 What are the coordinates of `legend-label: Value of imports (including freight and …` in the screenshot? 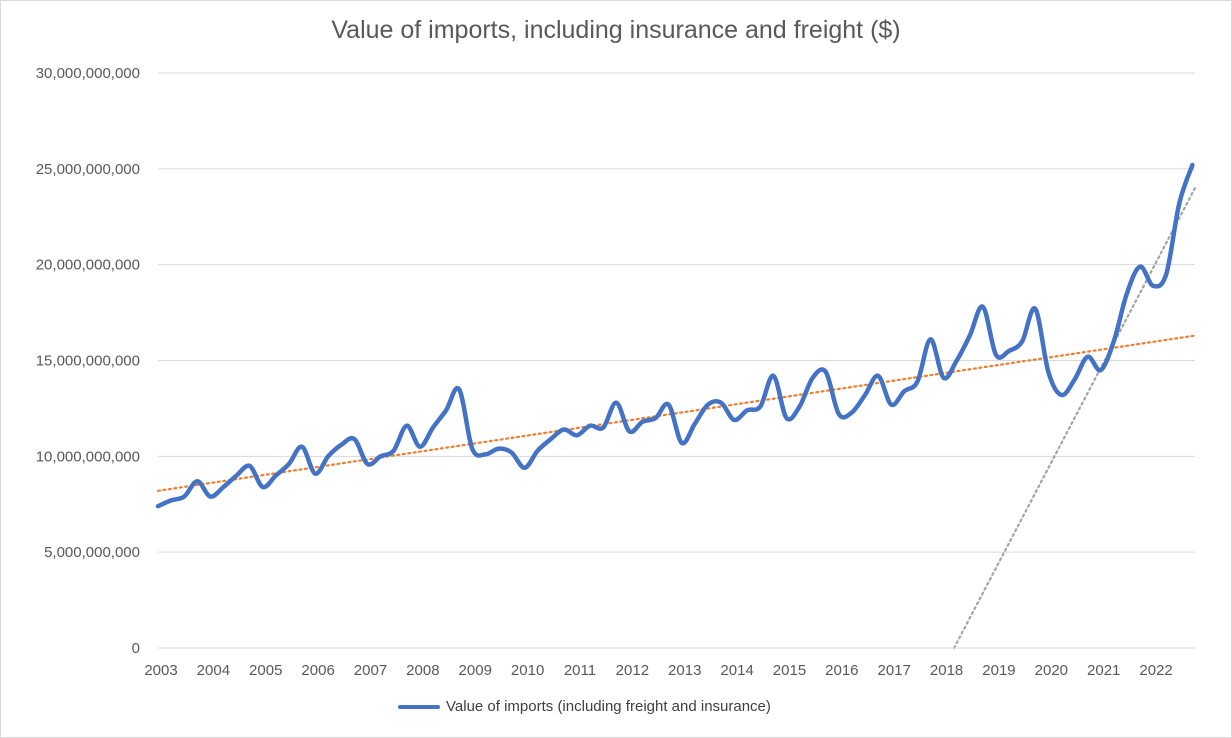 It's located at (608, 706).